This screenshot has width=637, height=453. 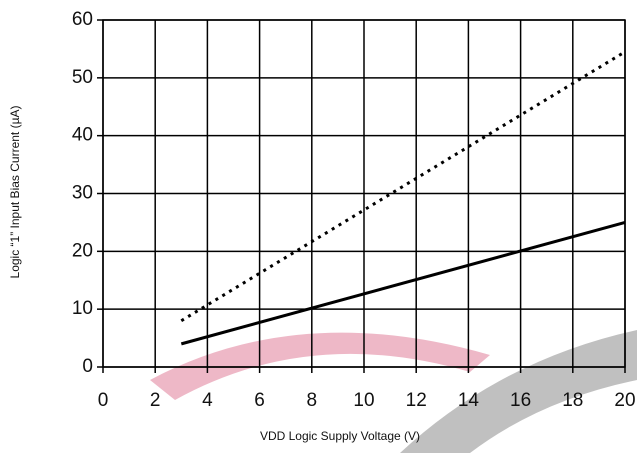 I want to click on x-tick-label: 20, so click(x=624, y=400).